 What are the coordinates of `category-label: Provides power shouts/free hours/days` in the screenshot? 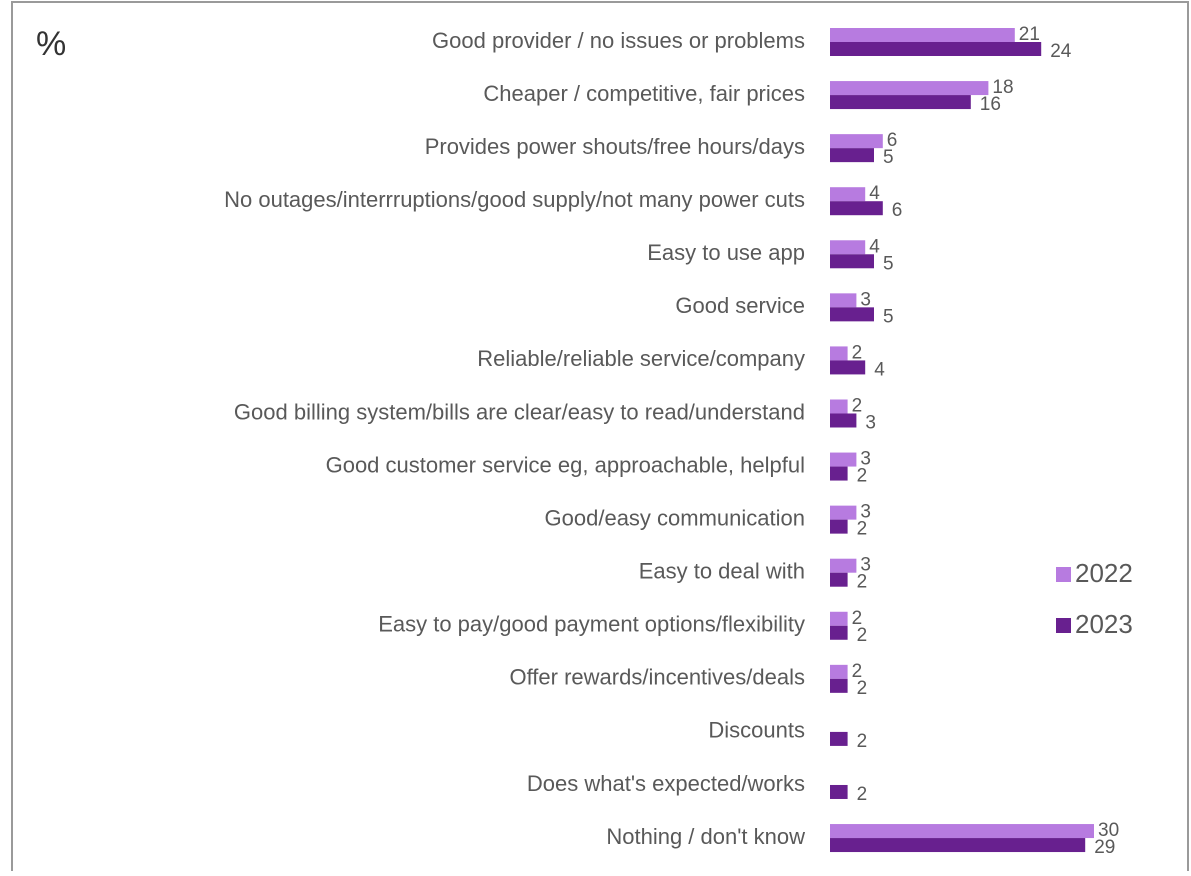 It's located at (615, 146).